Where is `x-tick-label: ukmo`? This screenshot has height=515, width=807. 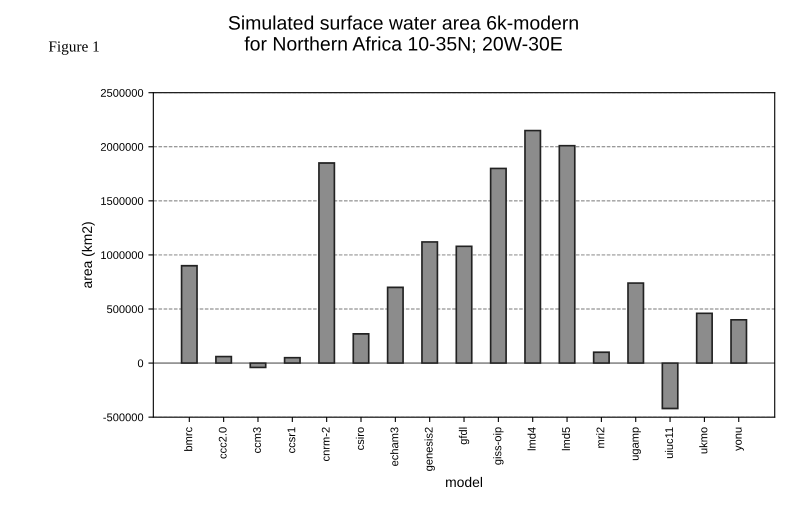
x-tick-label: ukmo is located at coordinates (703, 440).